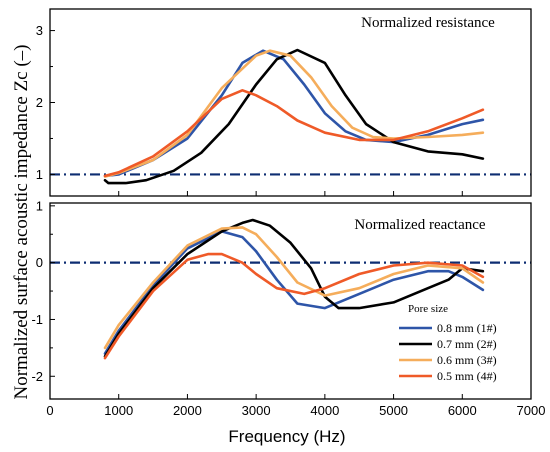 The image size is (550, 452). Describe the element at coordinates (324, 410) in the screenshot. I see `reactance-x-tick-label: 4000` at that location.